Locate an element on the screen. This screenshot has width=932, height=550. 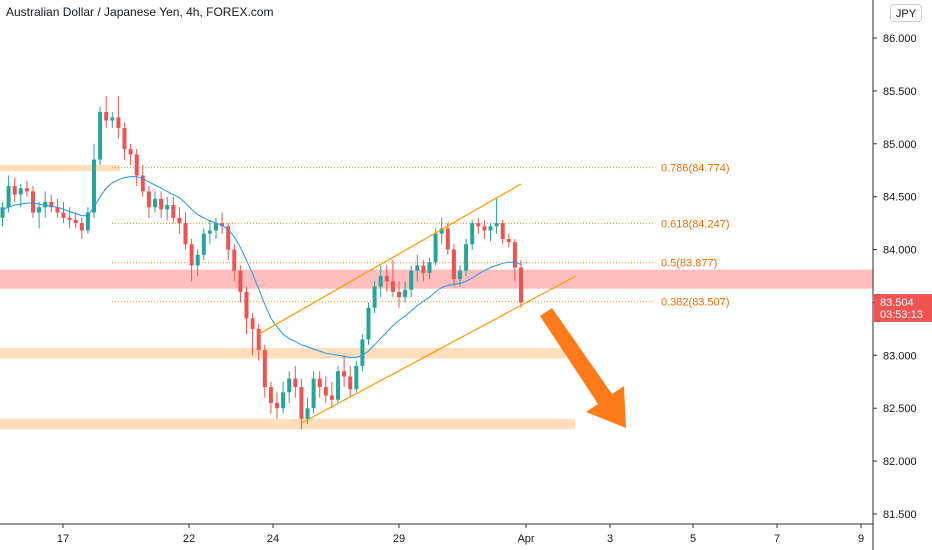
price-tick-label: 83.000 is located at coordinates (900, 356).